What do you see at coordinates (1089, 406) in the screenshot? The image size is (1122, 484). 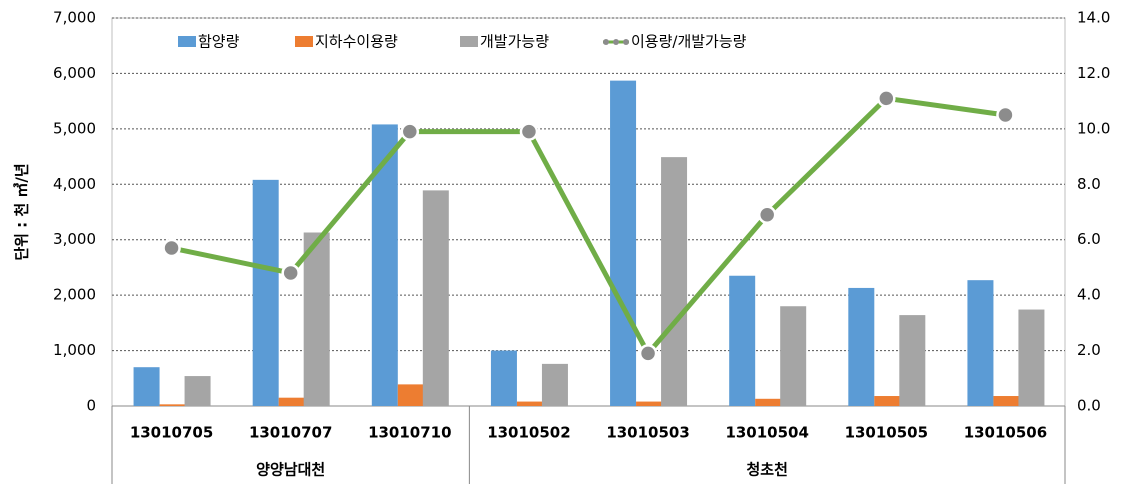 I see `y2-tick-label: 0.0` at bounding box center [1089, 406].